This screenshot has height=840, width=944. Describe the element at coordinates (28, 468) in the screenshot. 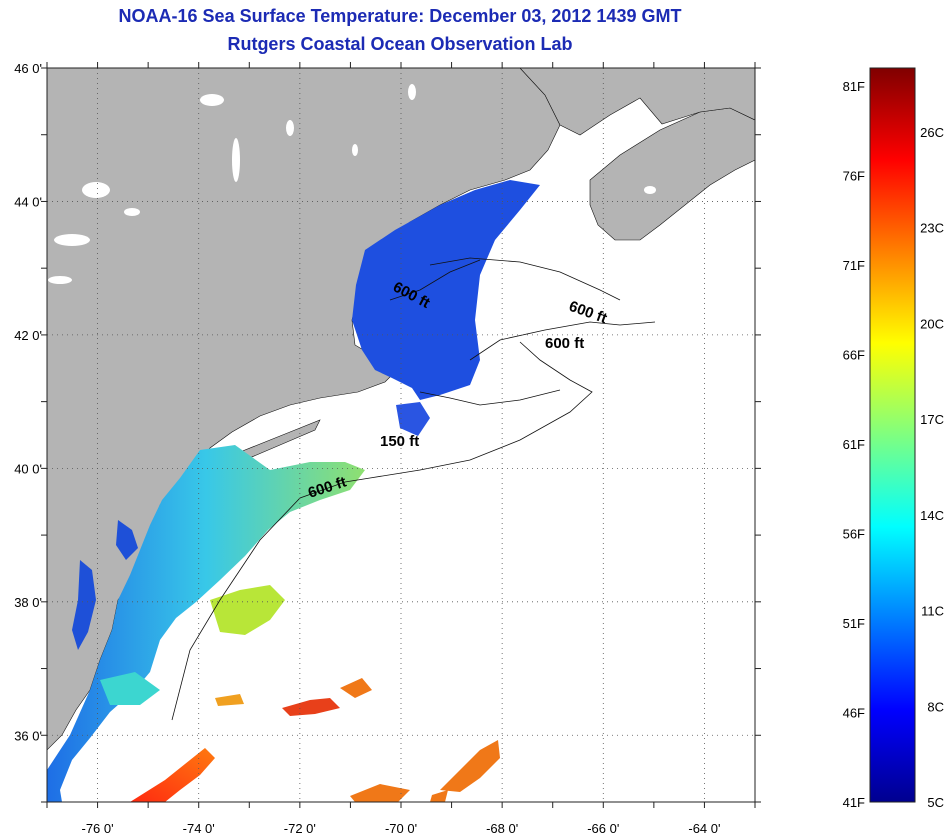

I see `lat-tick-label: 40 0'` at that location.